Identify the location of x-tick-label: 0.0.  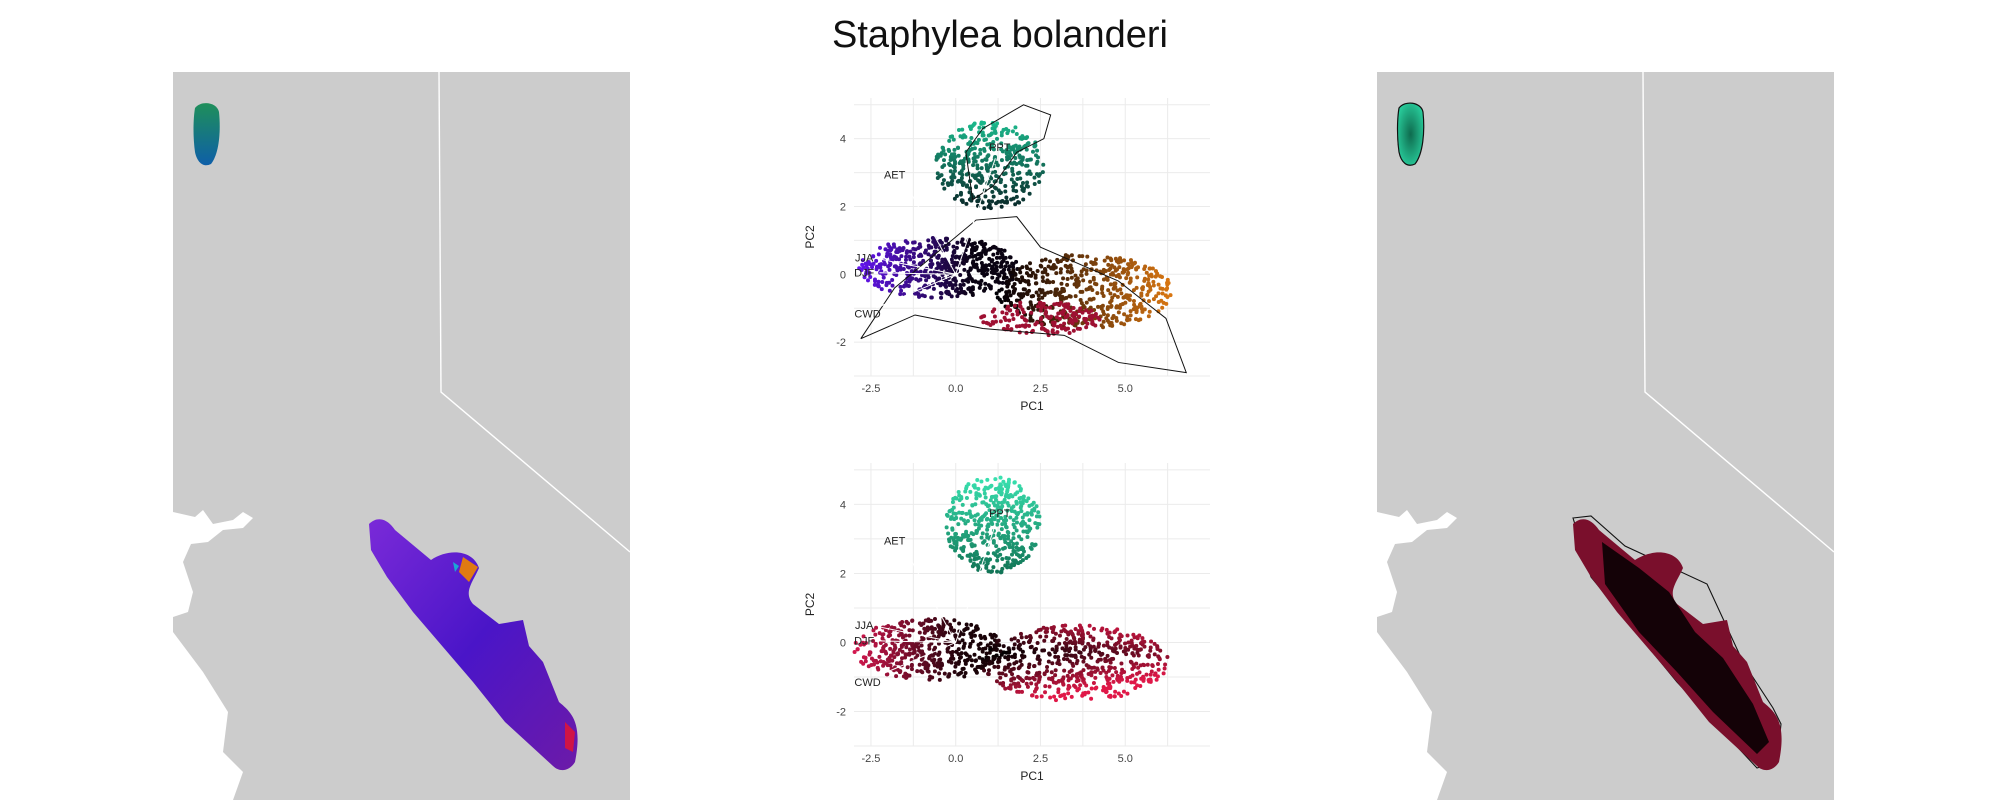
(955, 759).